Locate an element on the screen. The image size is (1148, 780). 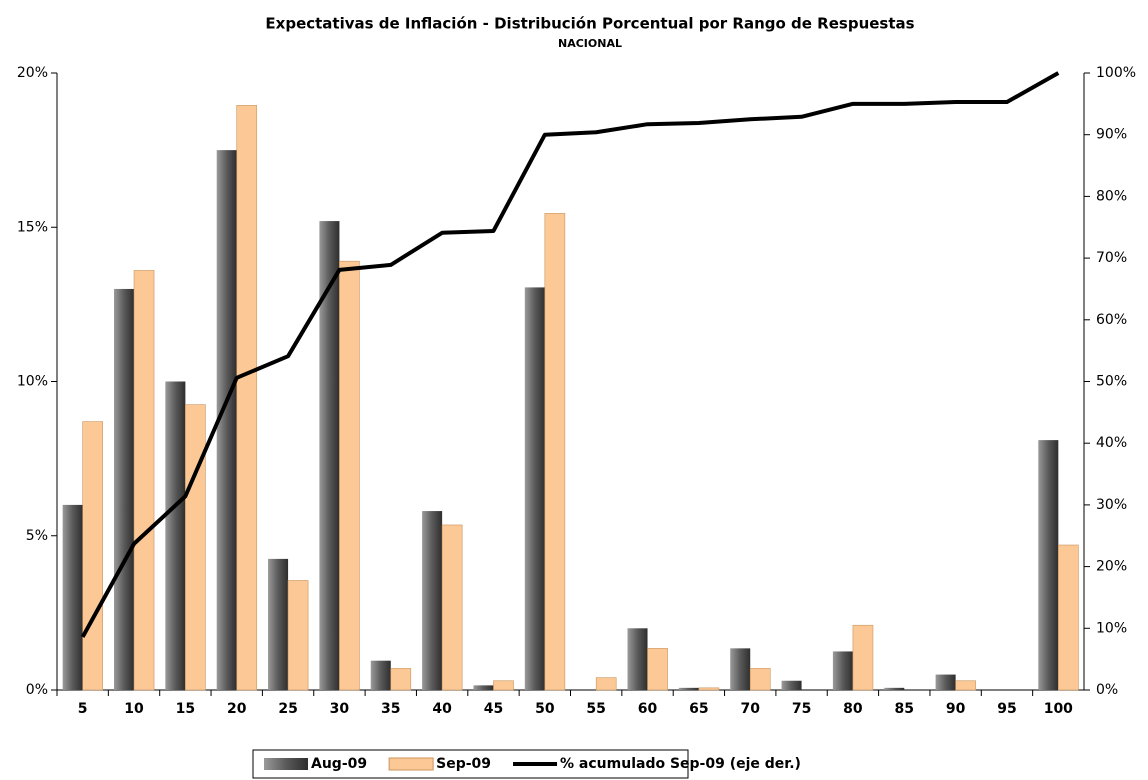
y2-tick-label: 60% is located at coordinates (1111, 320).